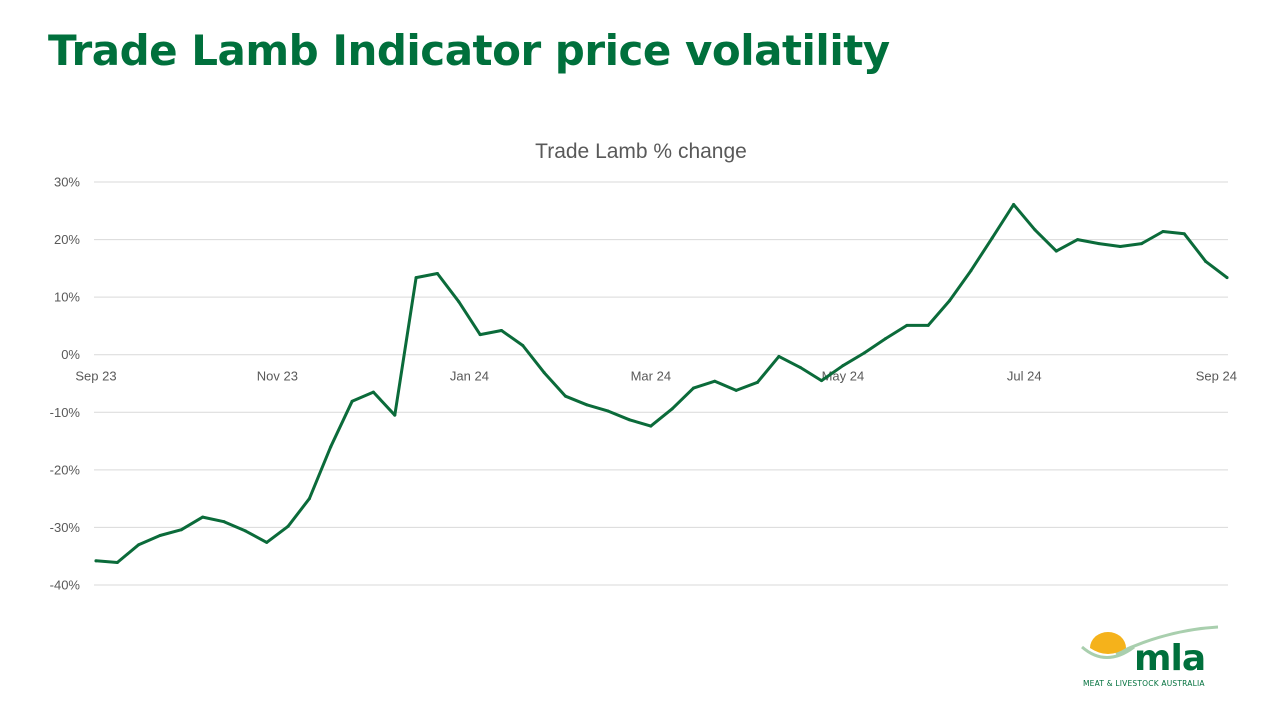 The image size is (1280, 720). I want to click on y-axis-ticks: 30% 20% 10% 0% -10% -20% -30% -40%, so click(65, 384).